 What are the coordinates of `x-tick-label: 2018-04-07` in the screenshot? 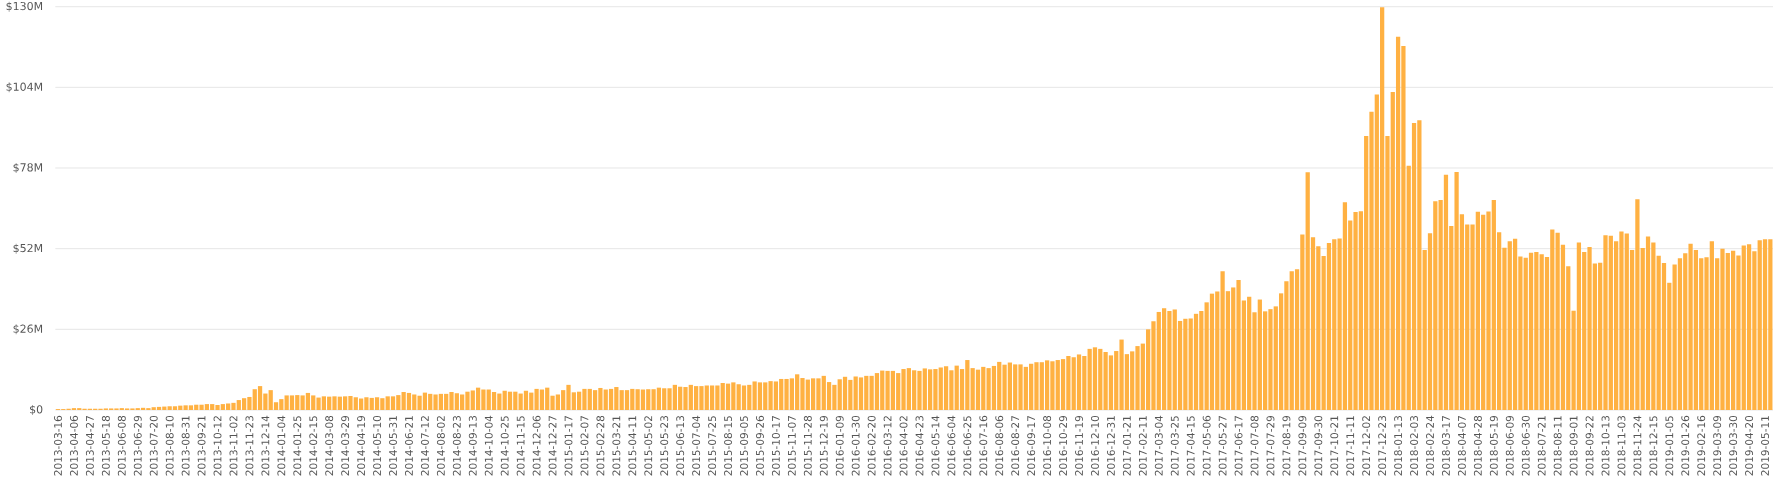 It's located at (1461, 446).